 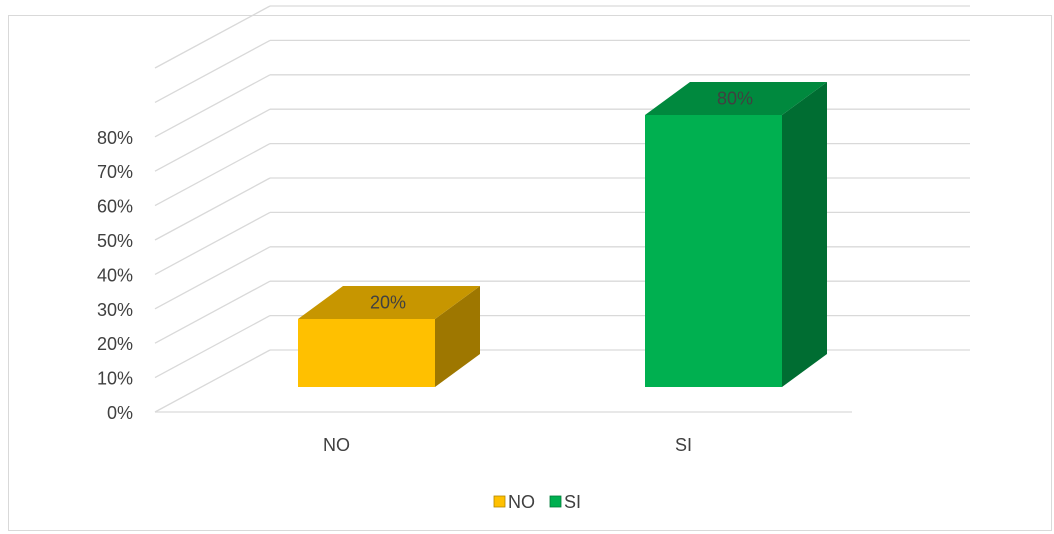 I want to click on data-label: 20%, so click(x=388, y=303).